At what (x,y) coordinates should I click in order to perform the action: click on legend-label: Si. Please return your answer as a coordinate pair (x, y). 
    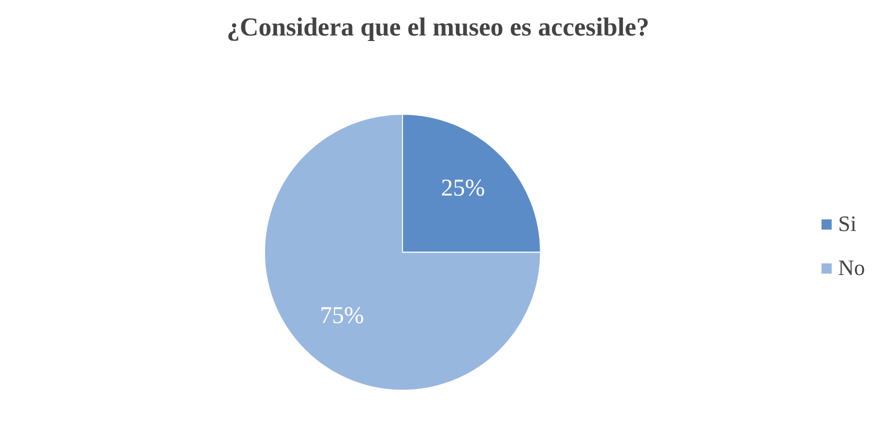
    Looking at the image, I should click on (848, 224).